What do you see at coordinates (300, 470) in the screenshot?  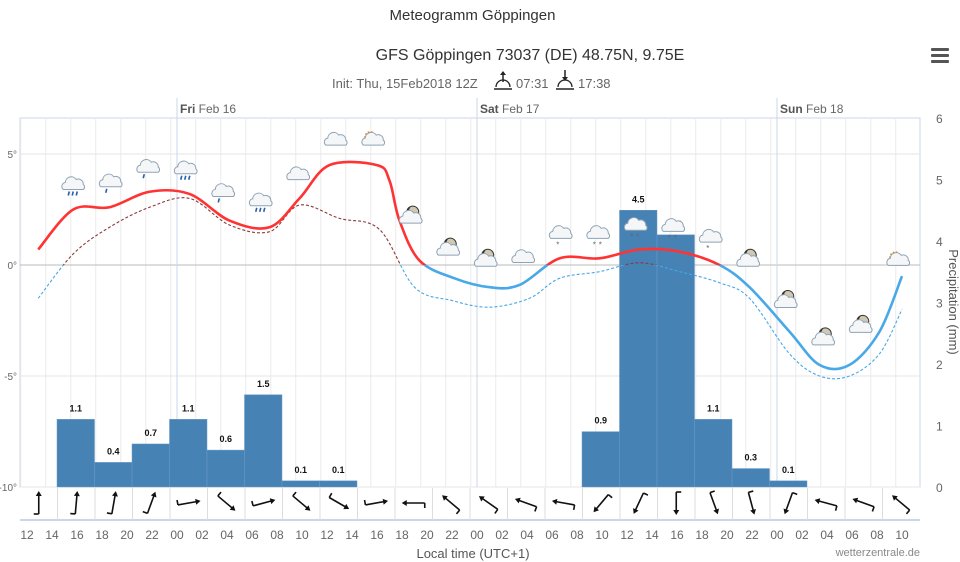 I see `precip-label: 0.1` at bounding box center [300, 470].